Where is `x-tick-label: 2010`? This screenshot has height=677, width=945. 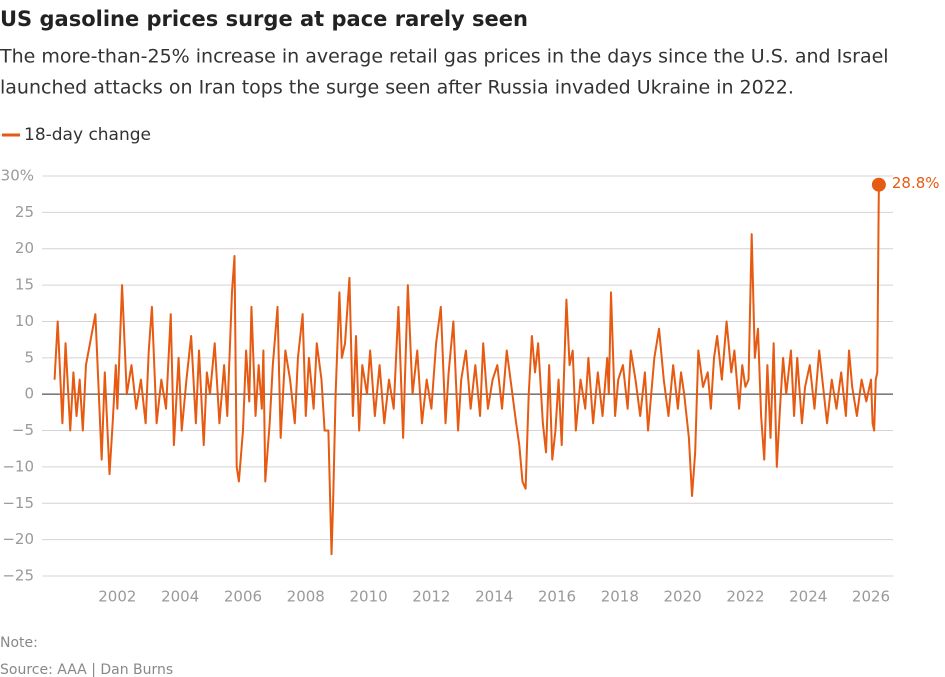
x-tick-label: 2010 is located at coordinates (368, 597).